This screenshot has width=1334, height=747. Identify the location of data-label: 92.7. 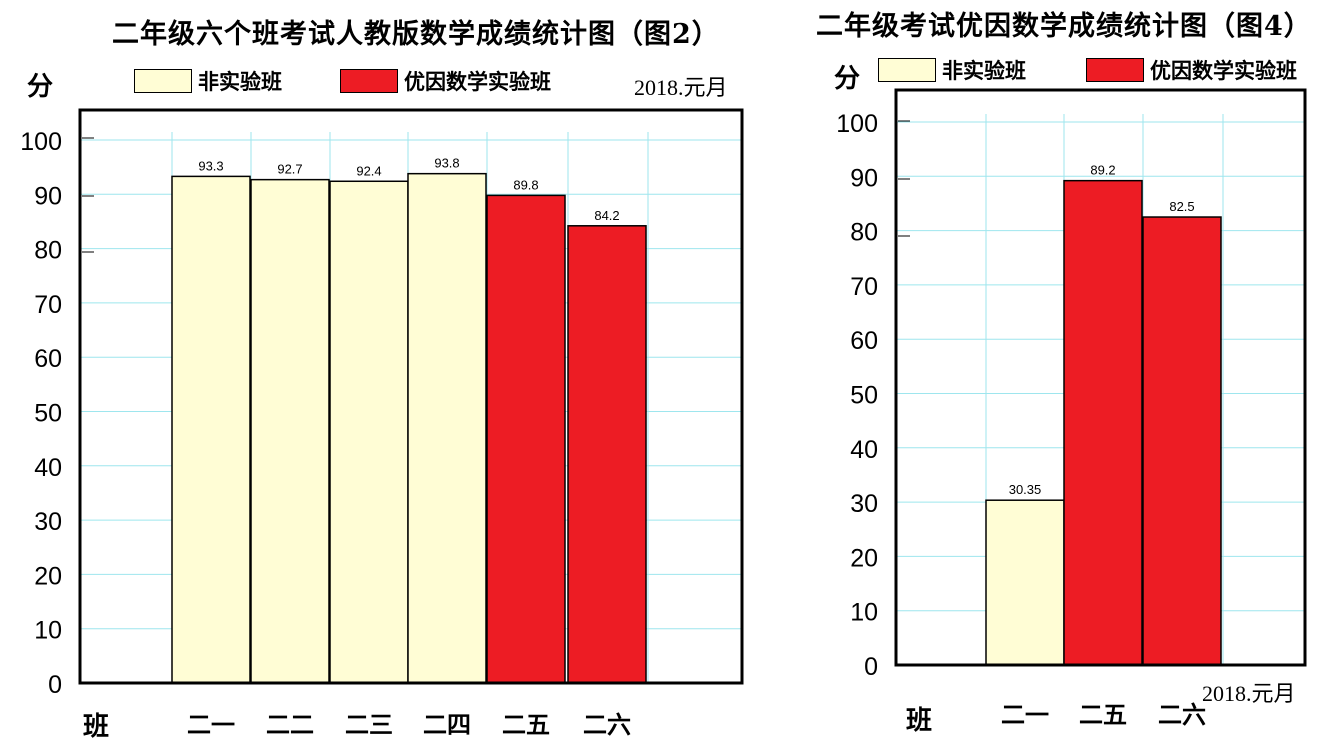
(289, 169).